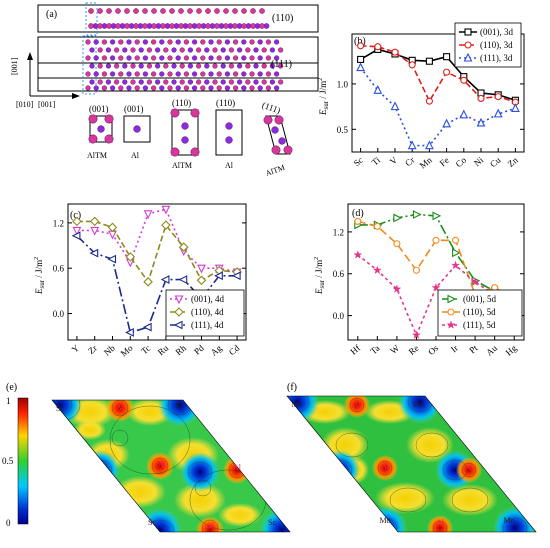  I want to click on x-tick-label: Mn, so click(426, 163).